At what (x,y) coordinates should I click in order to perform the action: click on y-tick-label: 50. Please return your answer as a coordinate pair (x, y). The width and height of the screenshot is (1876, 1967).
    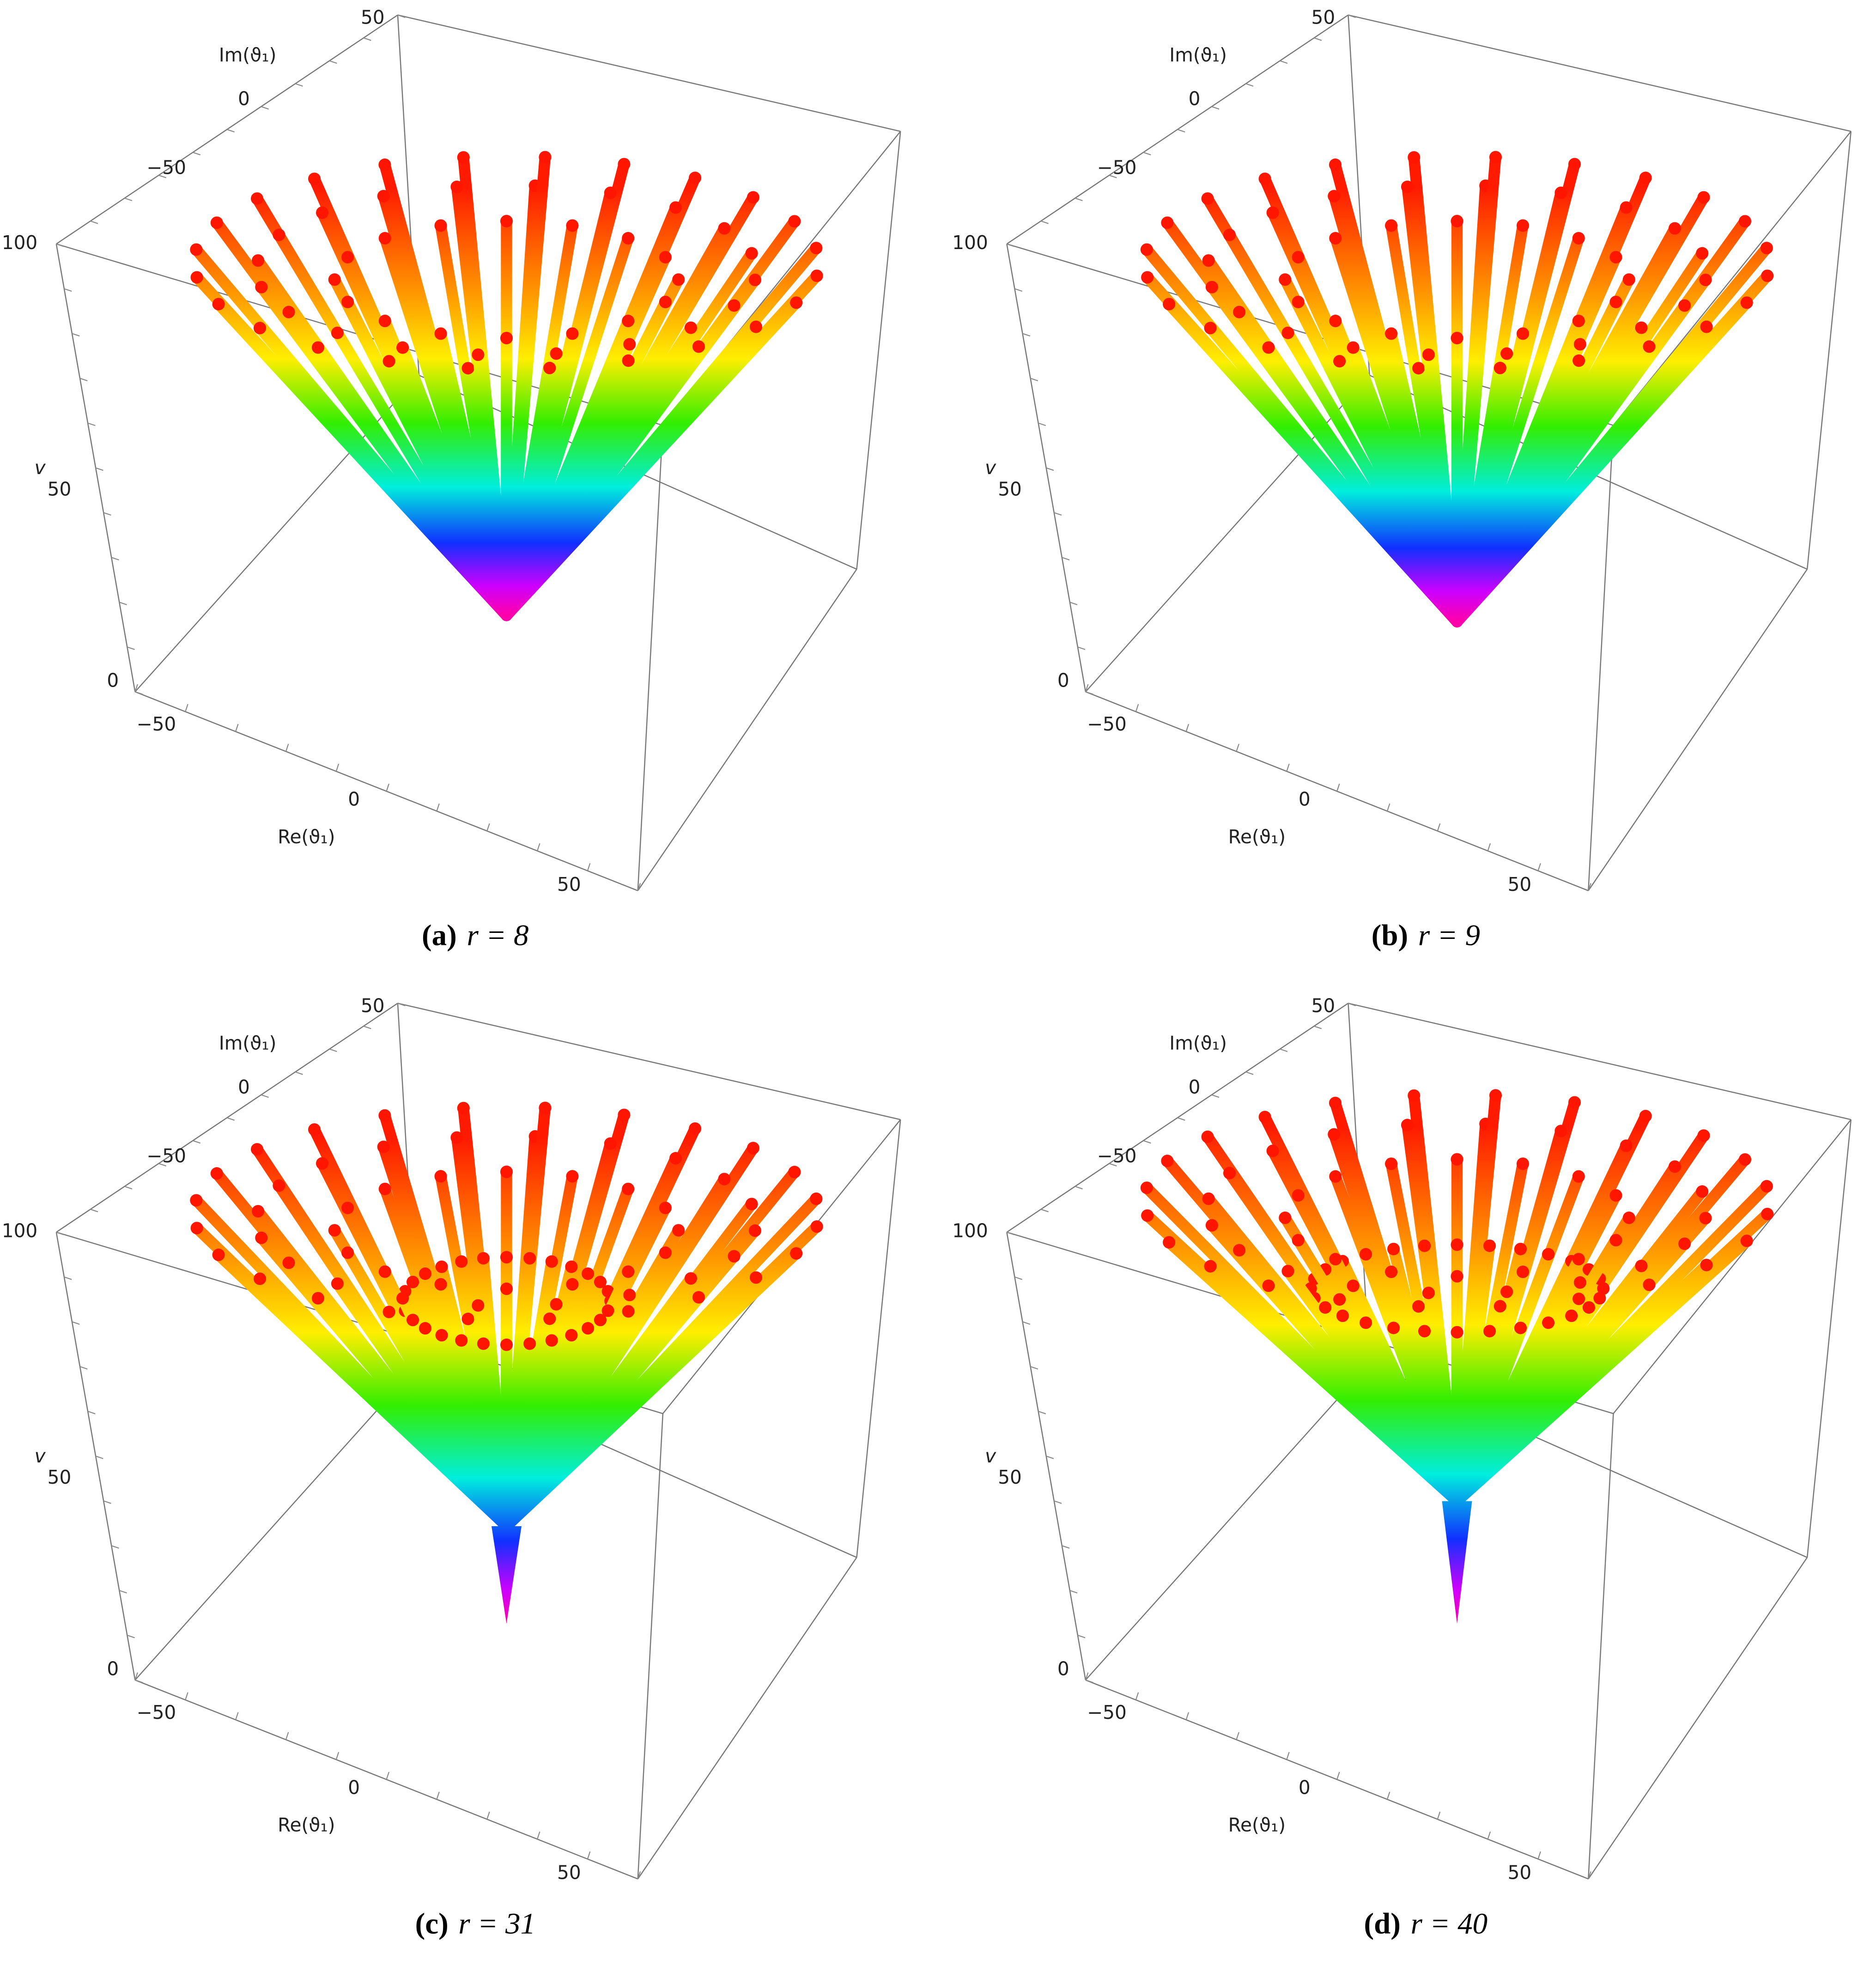
    Looking at the image, I should click on (373, 1006).